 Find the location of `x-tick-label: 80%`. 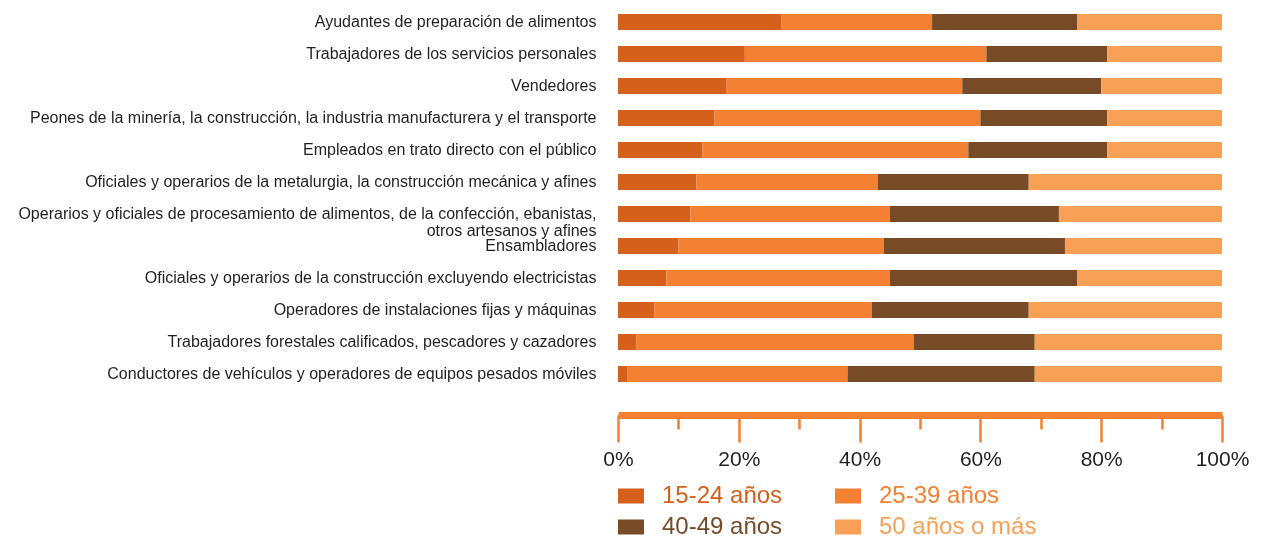

x-tick-label: 80% is located at coordinates (1101, 458).